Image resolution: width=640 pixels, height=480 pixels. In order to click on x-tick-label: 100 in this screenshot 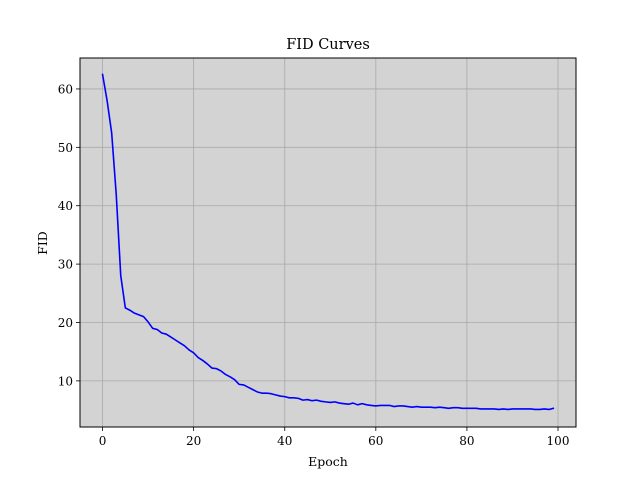, I will do `click(558, 441)`.